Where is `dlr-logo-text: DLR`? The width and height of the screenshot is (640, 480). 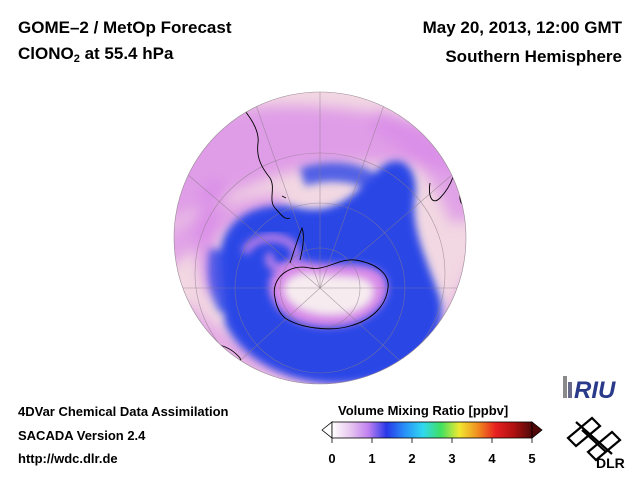 dlr-logo-text: DLR is located at coordinates (610, 462).